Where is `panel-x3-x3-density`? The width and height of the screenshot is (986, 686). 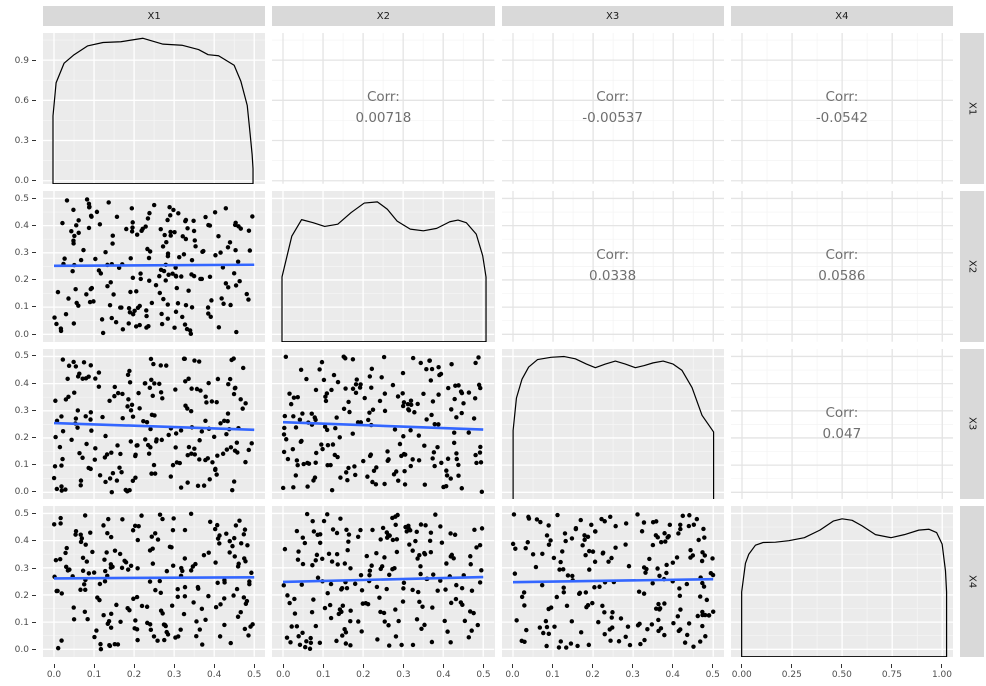
panel-x3-x3-density is located at coordinates (612, 424).